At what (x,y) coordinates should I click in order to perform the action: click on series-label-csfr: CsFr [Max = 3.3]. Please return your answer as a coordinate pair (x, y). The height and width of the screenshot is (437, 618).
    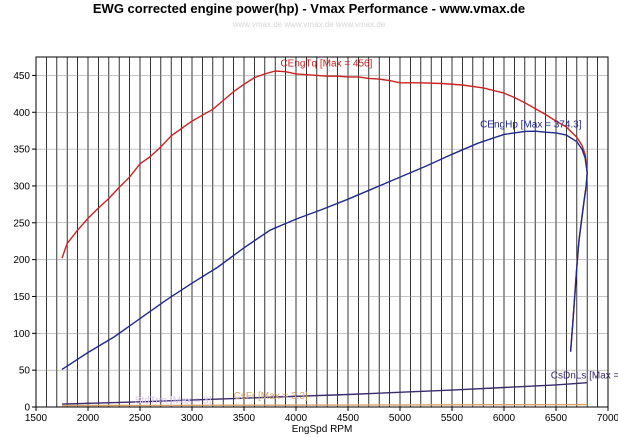
    Looking at the image, I should click on (271, 396).